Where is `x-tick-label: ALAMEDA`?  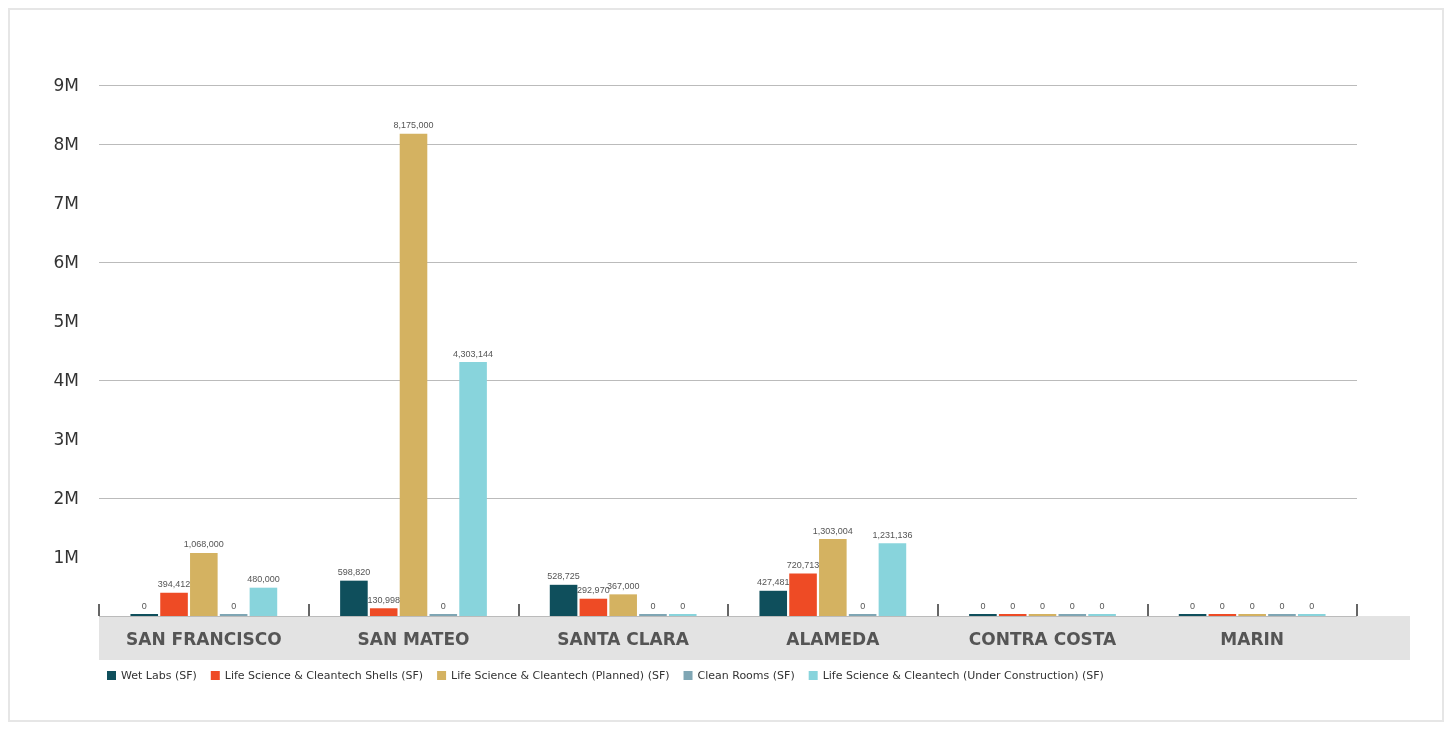 x-tick-label: ALAMEDA is located at coordinates (833, 638).